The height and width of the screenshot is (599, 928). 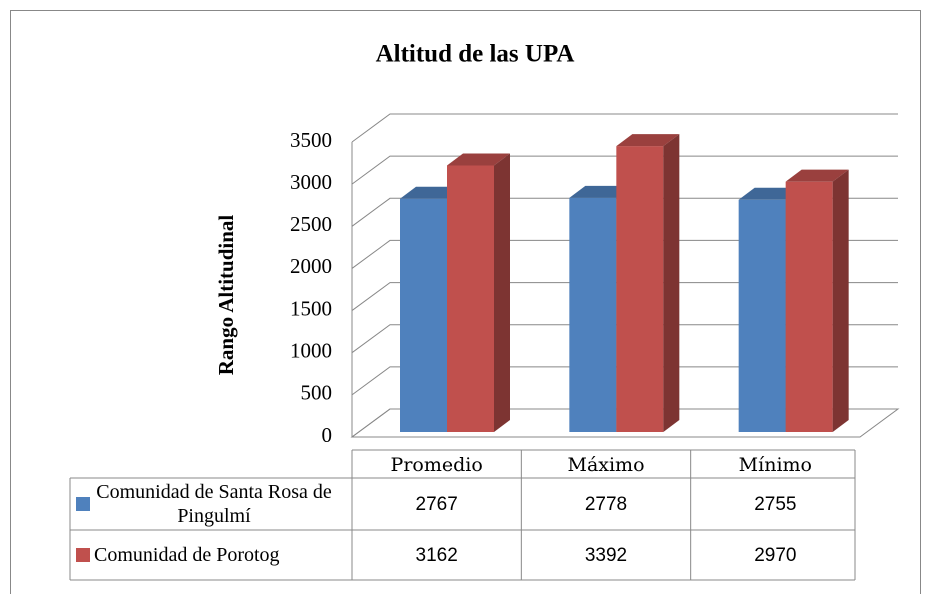 I want to click on table-value: 3392, so click(x=606, y=555).